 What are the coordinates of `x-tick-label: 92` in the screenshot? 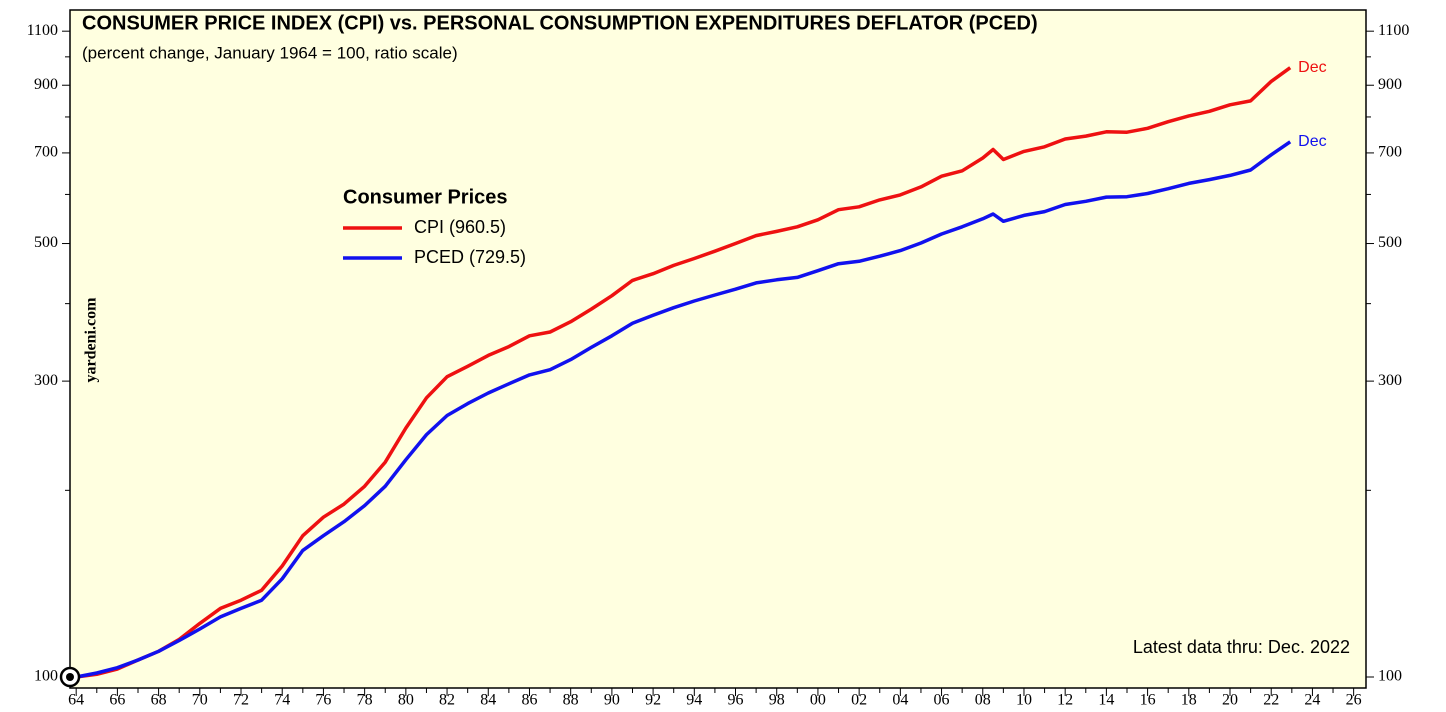 It's located at (653, 700).